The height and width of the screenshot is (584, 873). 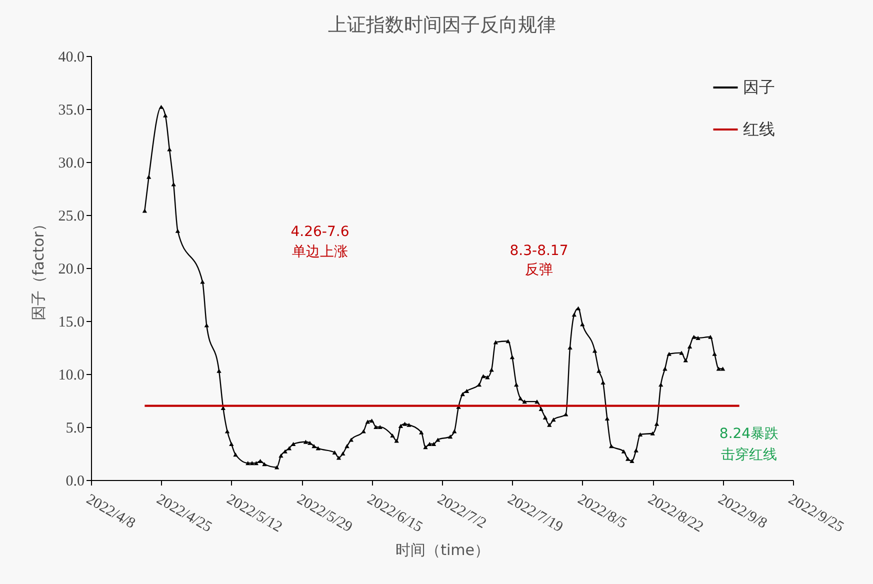 I want to click on y-tick-label: 20.0, so click(x=71, y=270).